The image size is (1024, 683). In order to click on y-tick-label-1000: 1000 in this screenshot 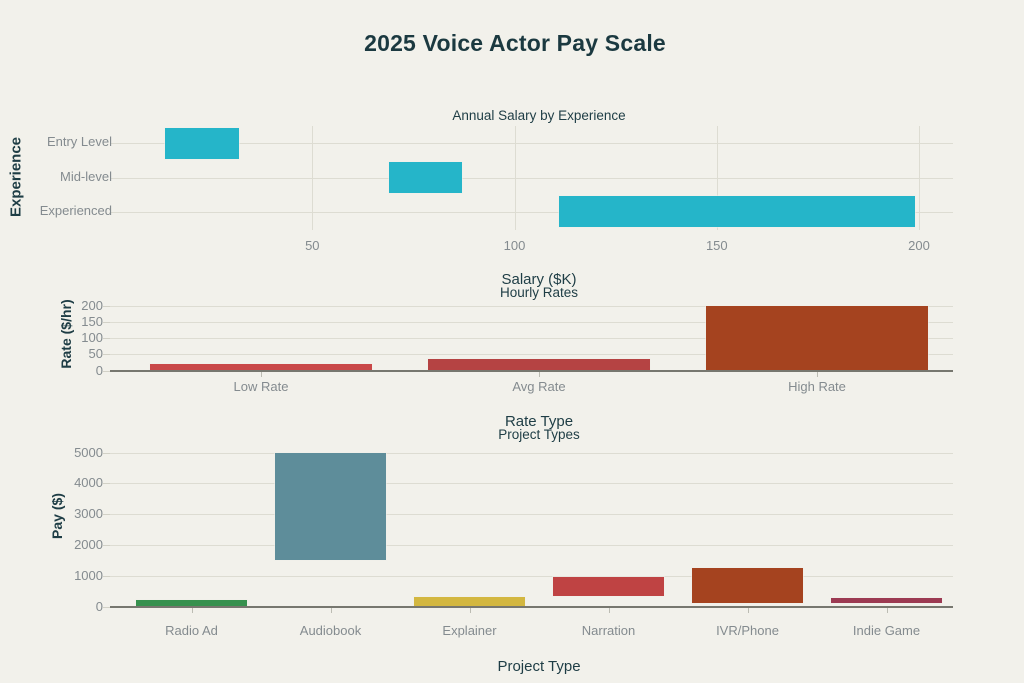, I will do `click(88, 575)`.